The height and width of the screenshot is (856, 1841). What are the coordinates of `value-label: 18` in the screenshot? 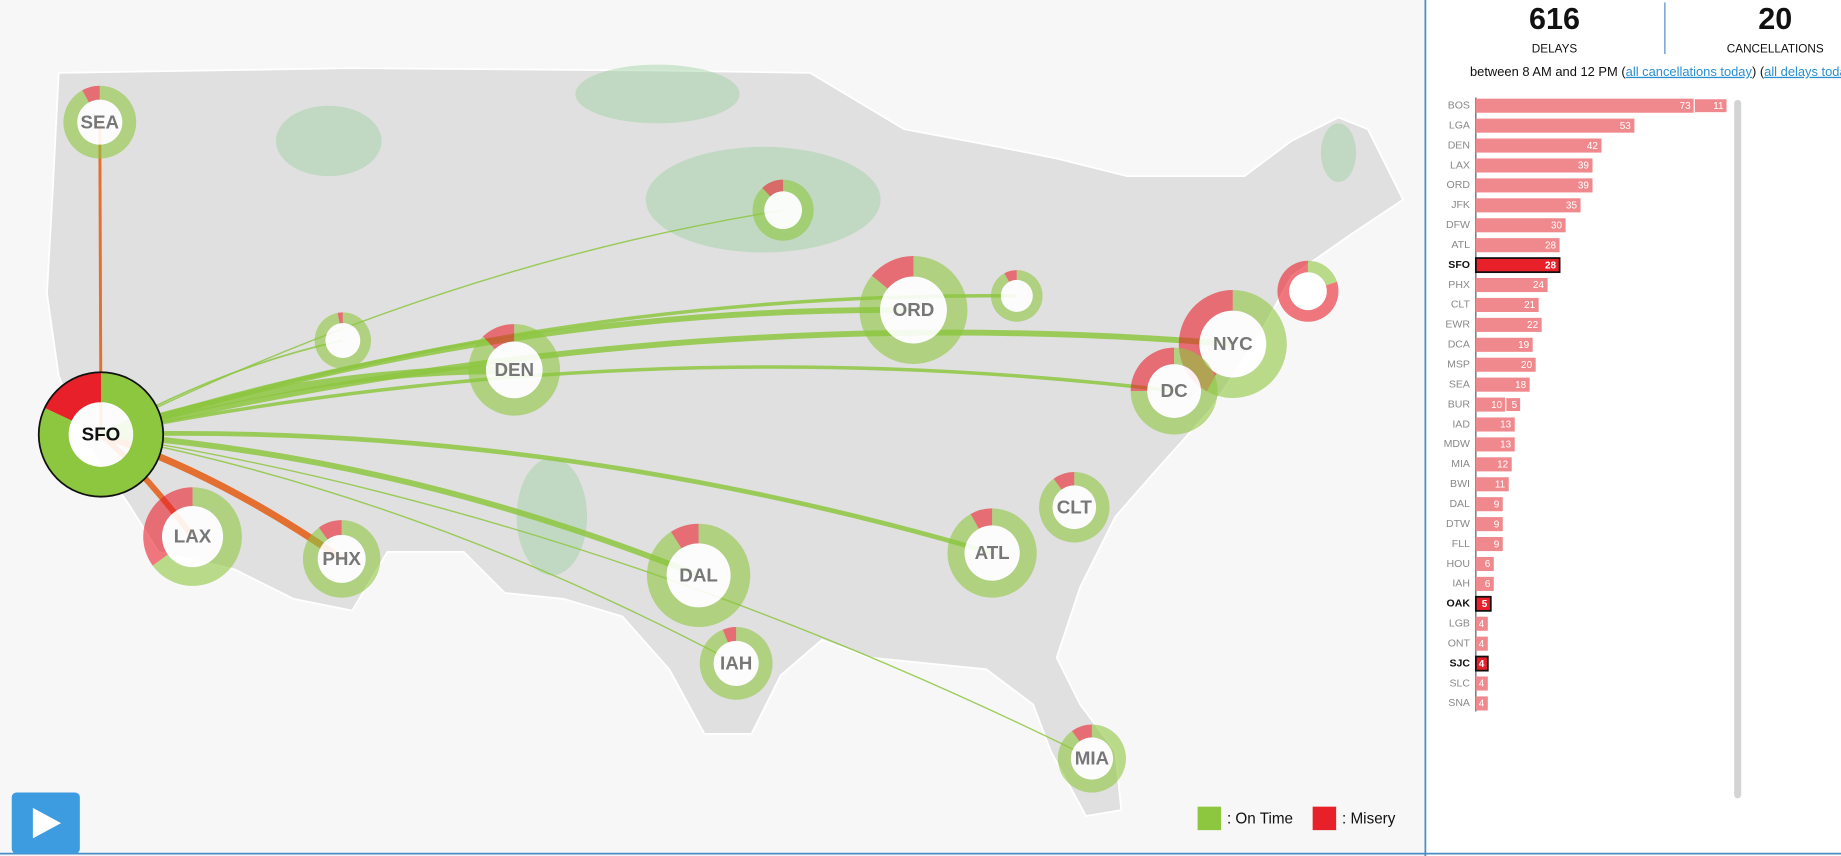 It's located at (1521, 385).